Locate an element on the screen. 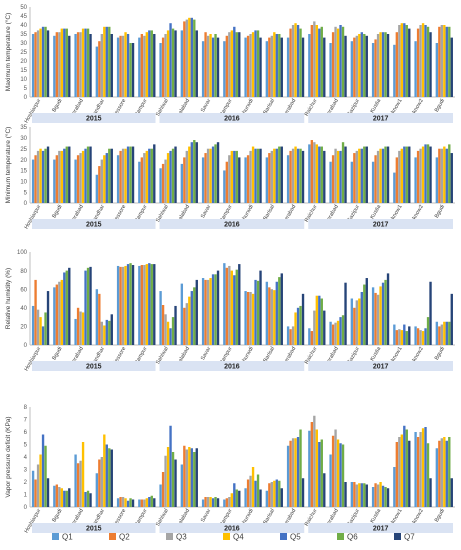 Image resolution: width=461 pixels, height=550 pixels. y-tick-label: 20 is located at coordinates (23, 161).